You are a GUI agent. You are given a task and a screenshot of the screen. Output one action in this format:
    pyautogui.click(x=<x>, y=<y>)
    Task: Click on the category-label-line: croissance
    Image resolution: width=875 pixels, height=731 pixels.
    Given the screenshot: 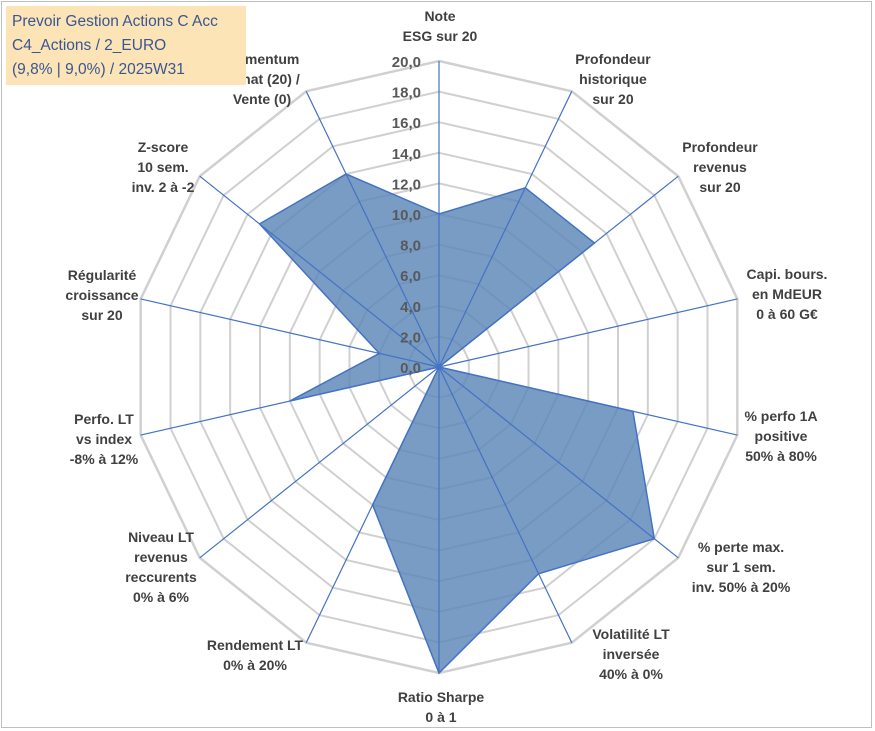 What is the action you would take?
    pyautogui.click(x=101, y=295)
    